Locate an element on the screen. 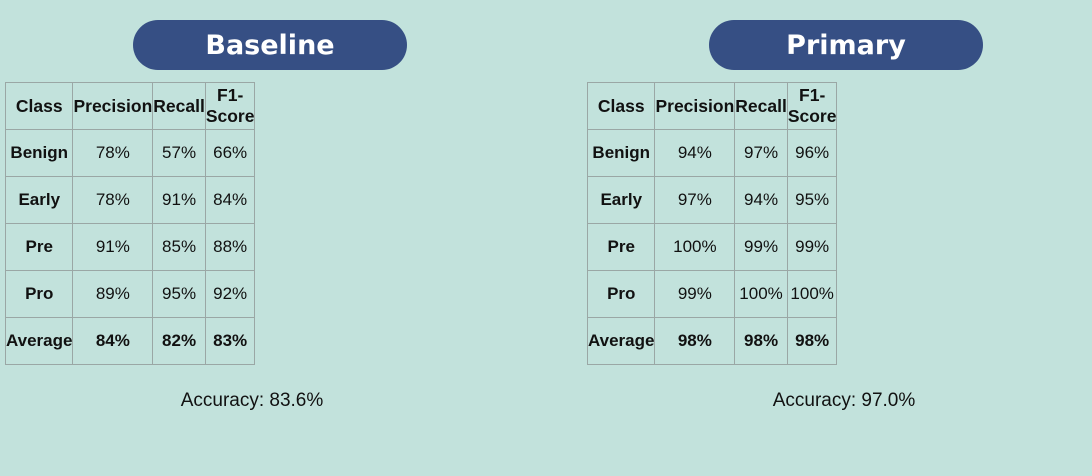 This screenshot has height=476, width=1092. table-row: Benign 78% 57% 66% is located at coordinates (130, 153).